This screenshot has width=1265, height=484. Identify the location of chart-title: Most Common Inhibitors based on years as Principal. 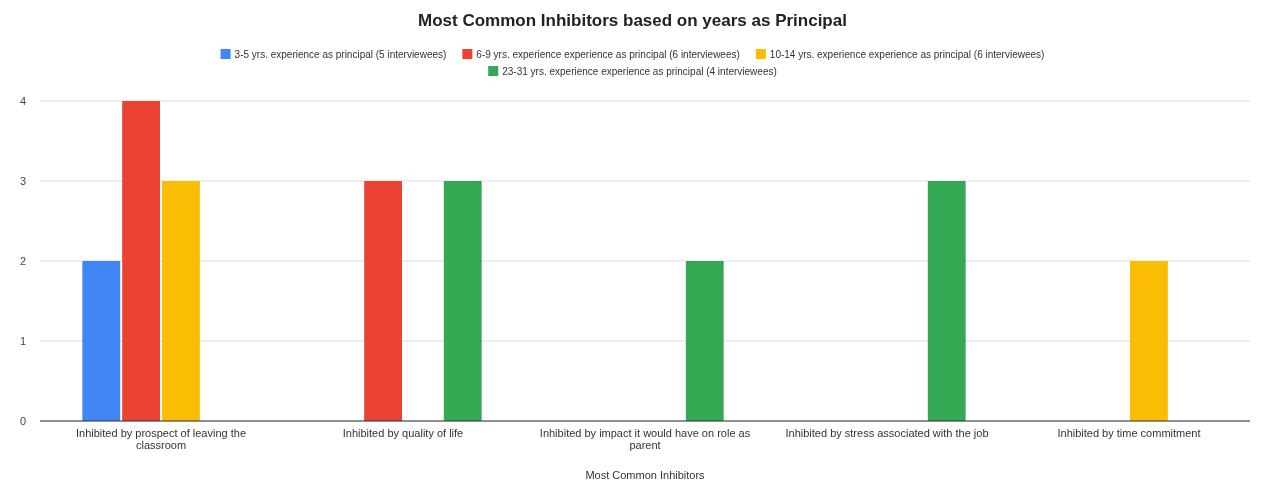
(632, 20).